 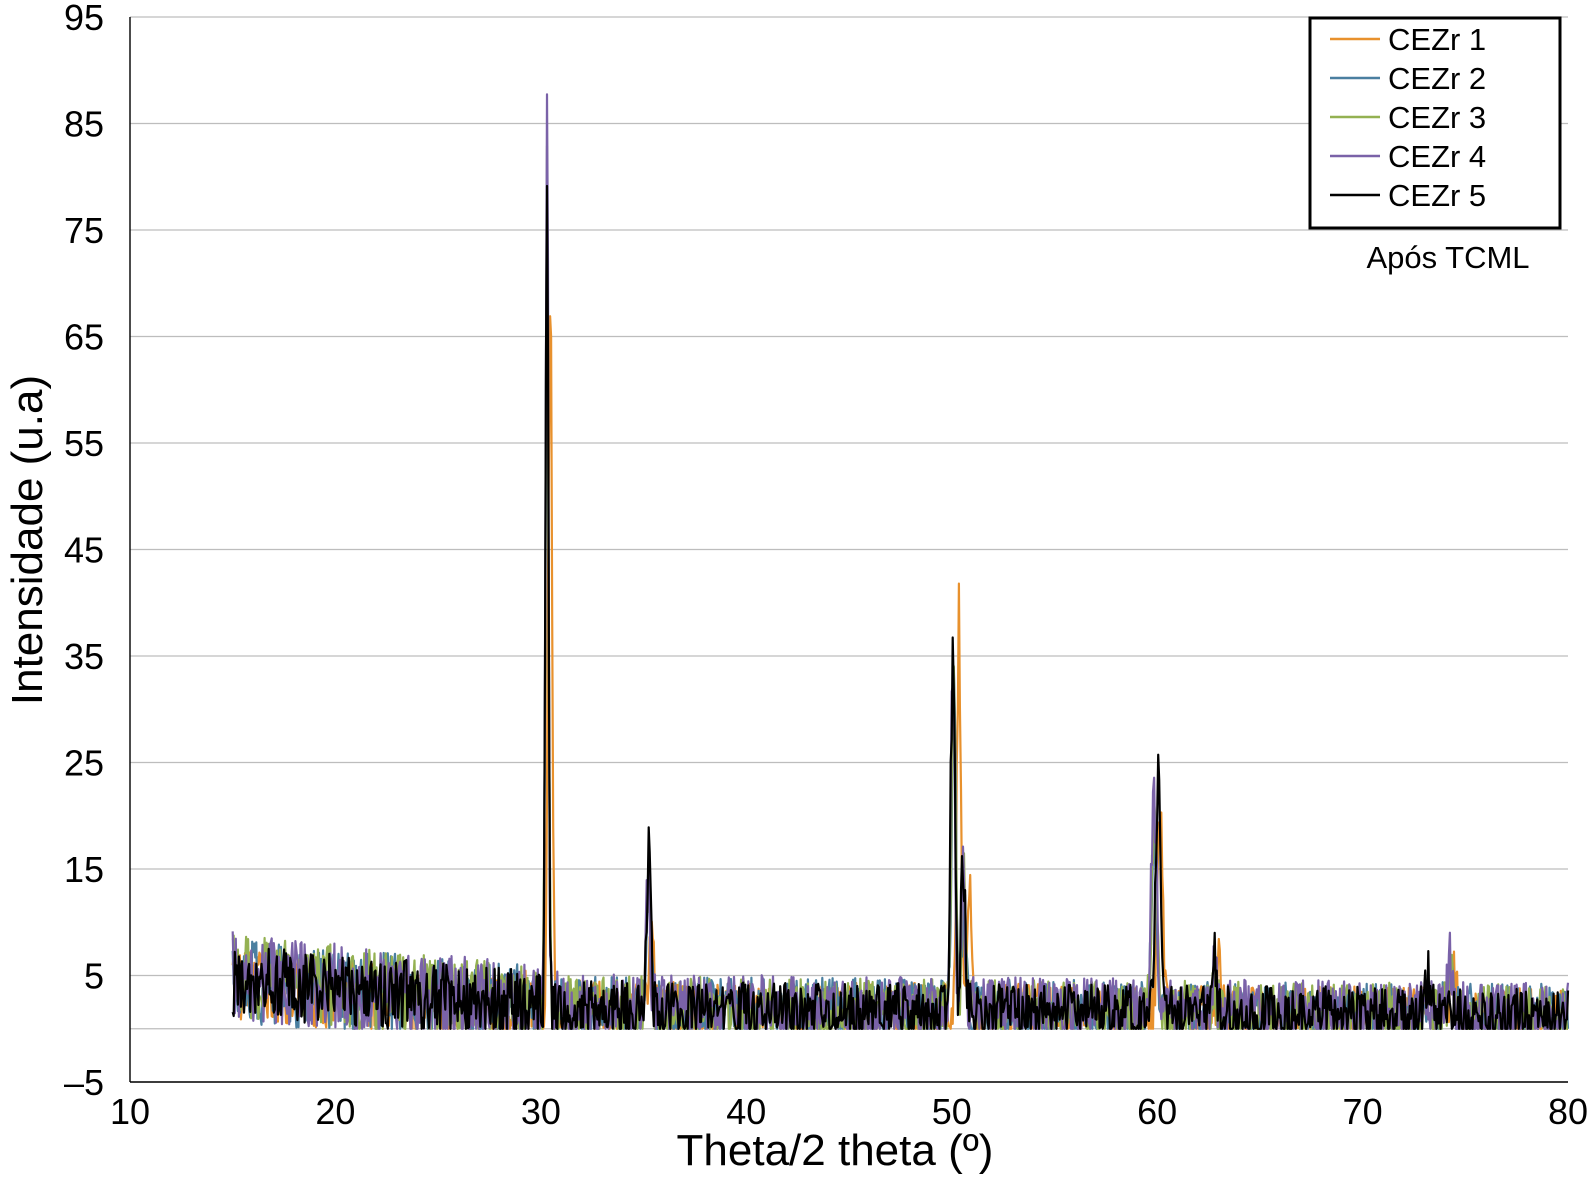 What do you see at coordinates (335, 1111) in the screenshot?
I see `x-tick-label: 20` at bounding box center [335, 1111].